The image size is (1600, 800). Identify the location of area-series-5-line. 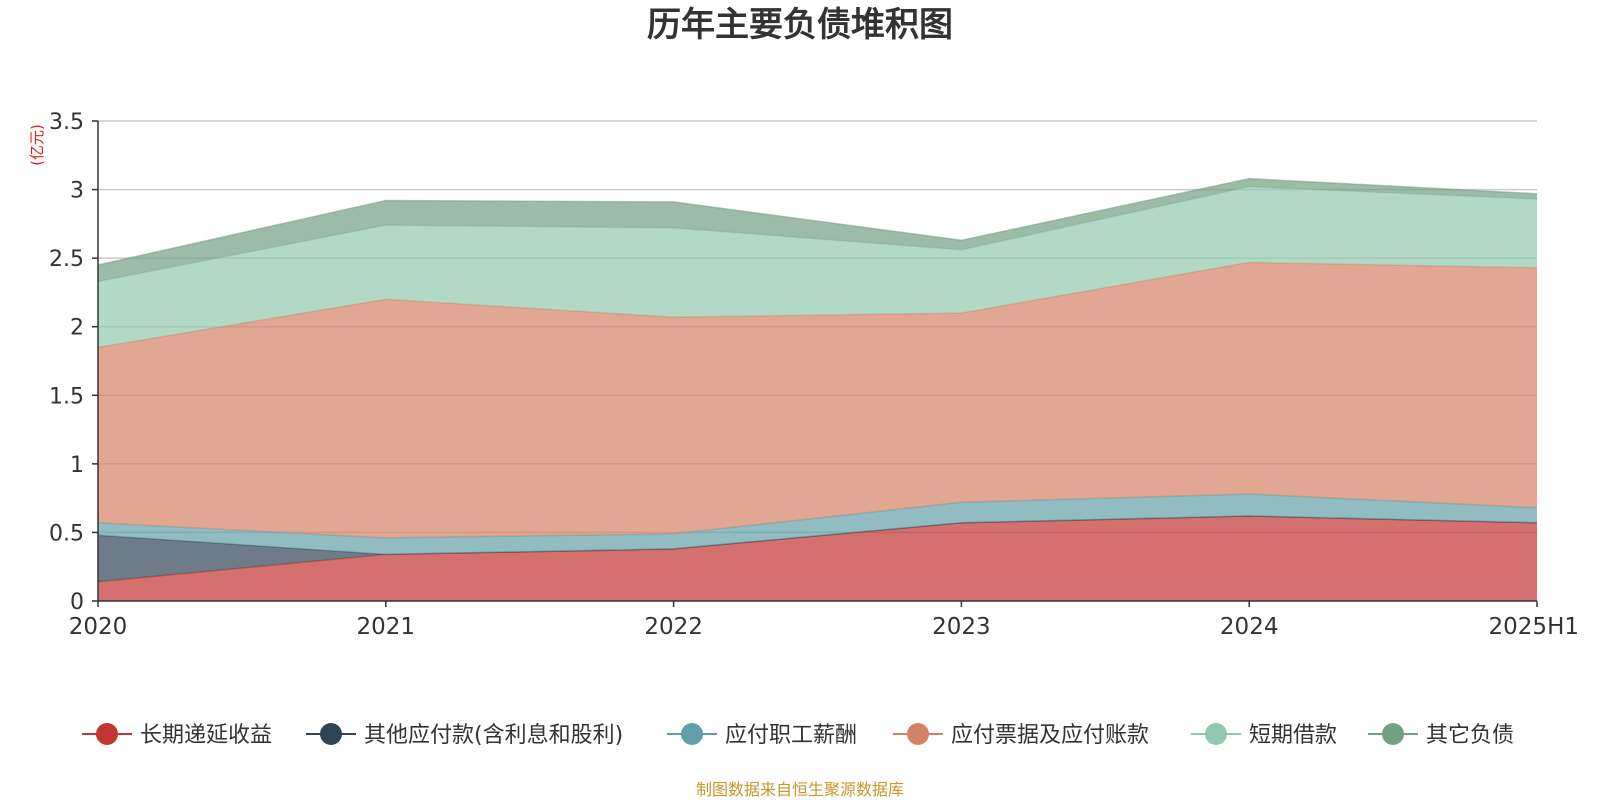
(817, 221).